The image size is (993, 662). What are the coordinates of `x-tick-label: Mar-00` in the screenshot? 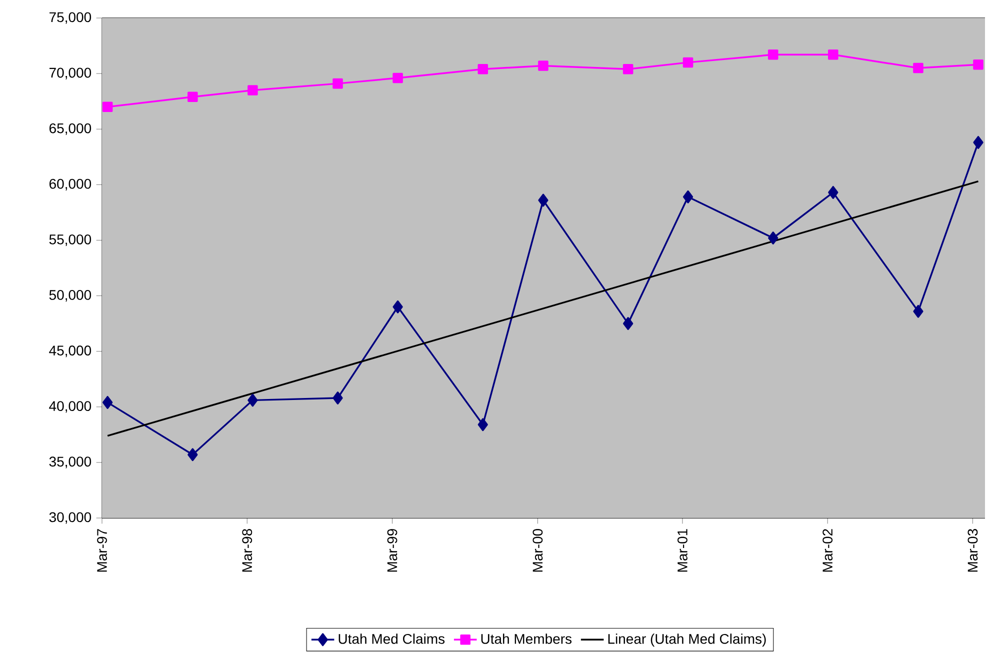 It's located at (537, 550).